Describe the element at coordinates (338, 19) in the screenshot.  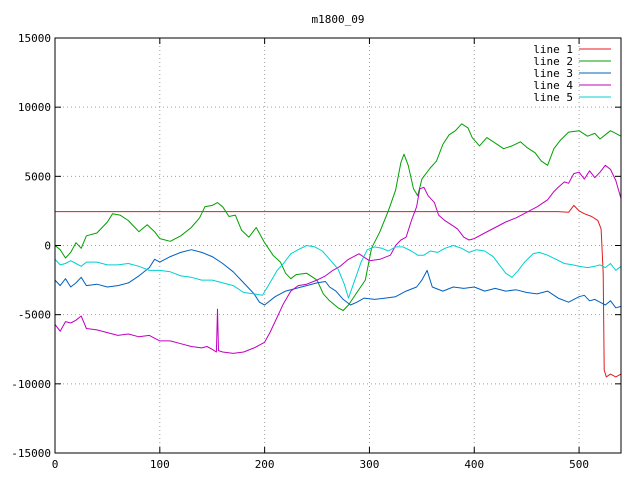
I see `chart-title: m1800_09` at that location.